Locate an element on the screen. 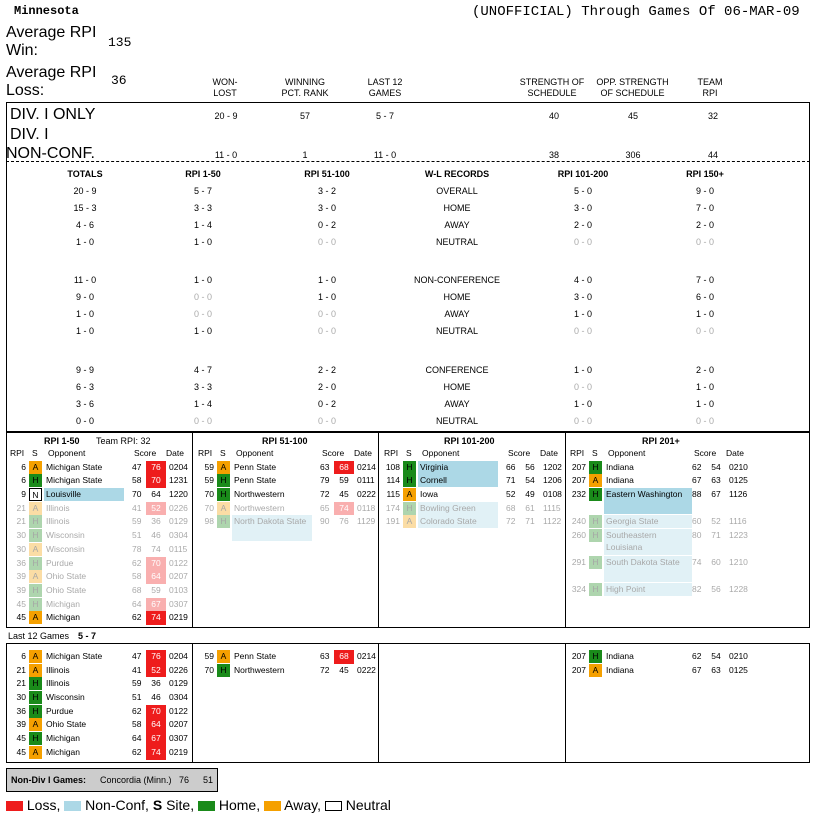 This screenshot has width=829, height=831. avg-rpi-win-label: Average RPI Win: is located at coordinates (51, 41).